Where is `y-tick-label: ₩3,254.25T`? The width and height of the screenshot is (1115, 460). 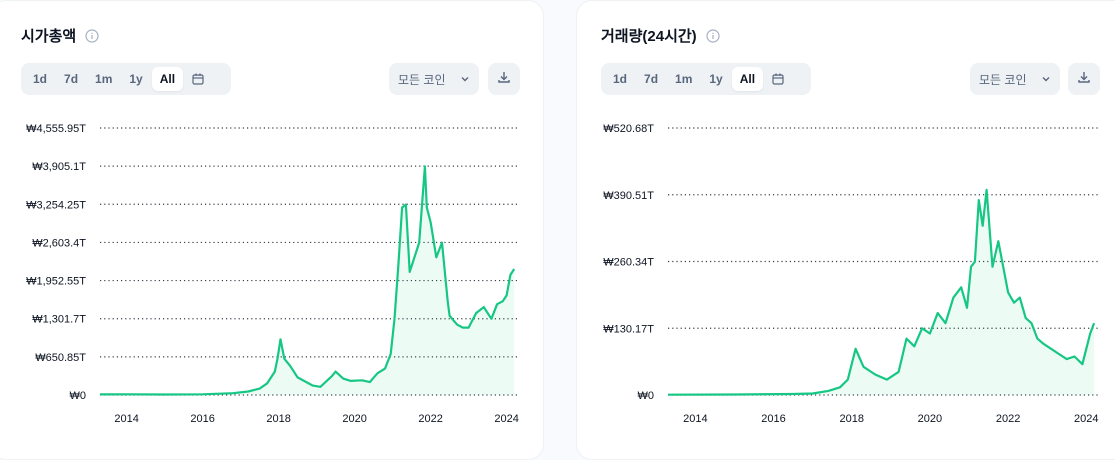
y-tick-label: ₩3,254.25T is located at coordinates (56, 205).